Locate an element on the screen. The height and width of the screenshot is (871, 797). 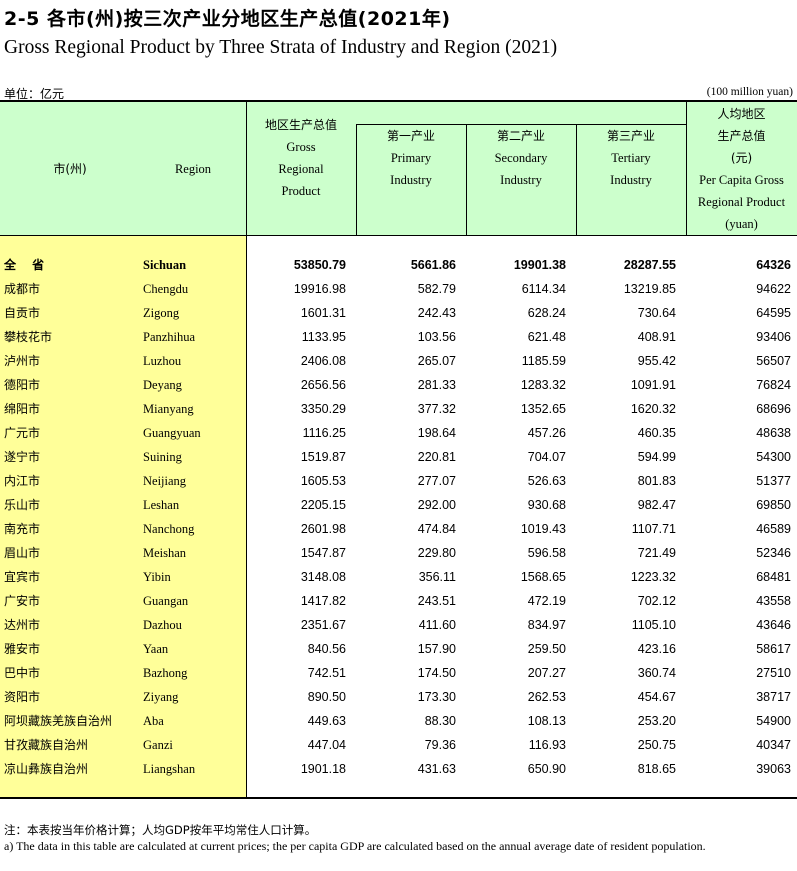
cell-region-cn: 内江市 is located at coordinates (22, 481).